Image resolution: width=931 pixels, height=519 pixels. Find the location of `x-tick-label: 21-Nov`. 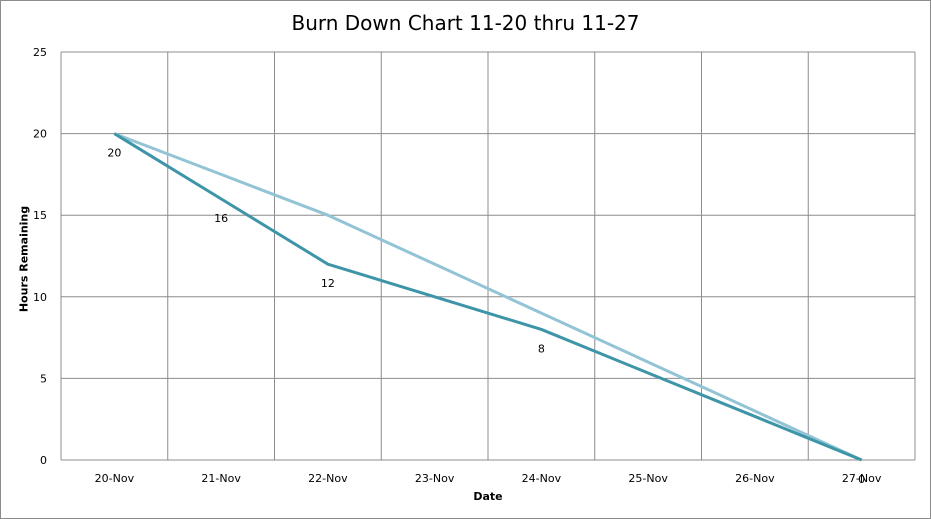

x-tick-label: 21-Nov is located at coordinates (221, 478).